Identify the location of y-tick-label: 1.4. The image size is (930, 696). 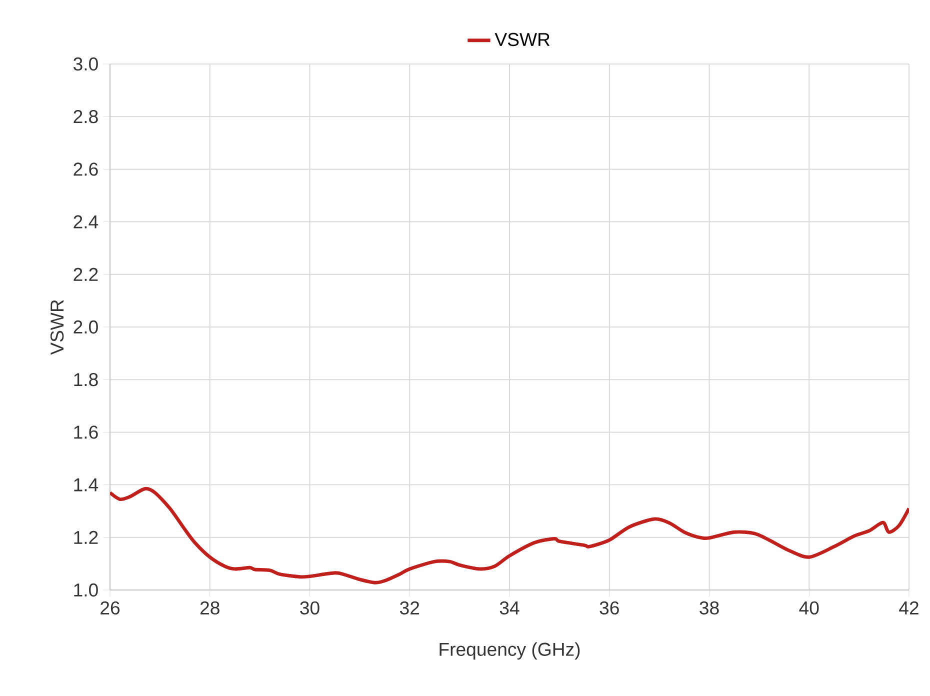
(86, 485).